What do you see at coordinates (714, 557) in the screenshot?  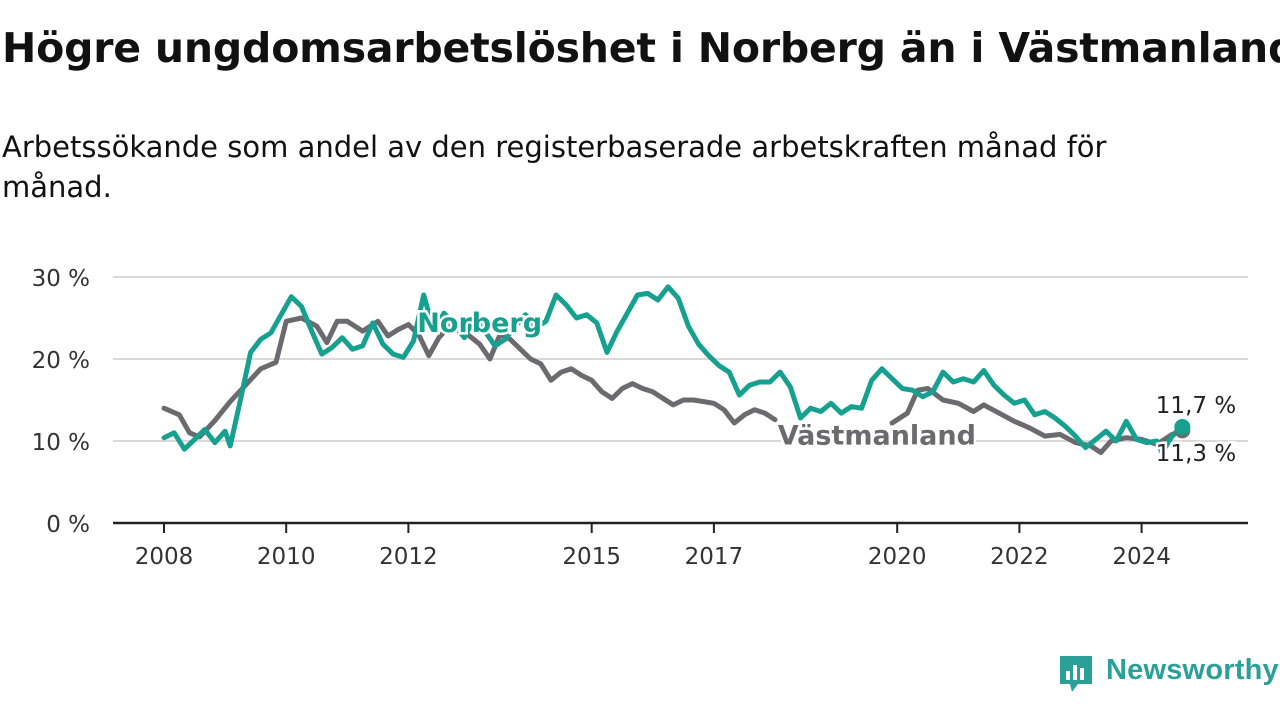 I see `x-tick-label: 2017` at bounding box center [714, 557].